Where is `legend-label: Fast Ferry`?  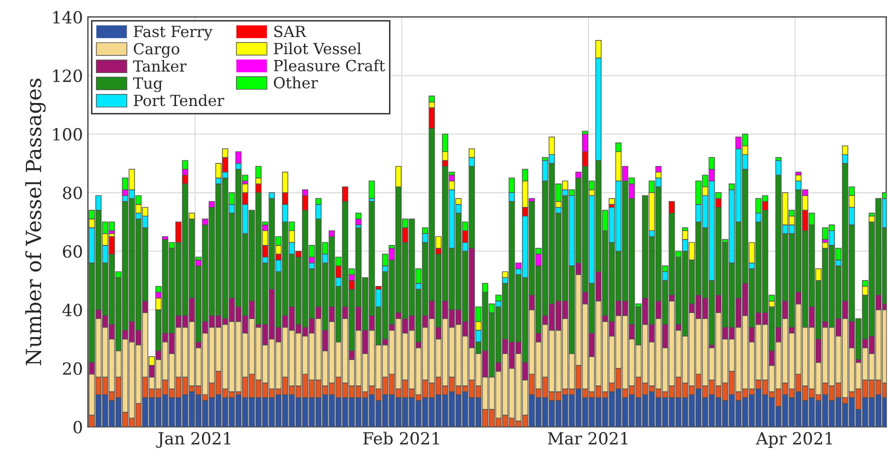
legend-label: Fast Ferry is located at coordinates (173, 33).